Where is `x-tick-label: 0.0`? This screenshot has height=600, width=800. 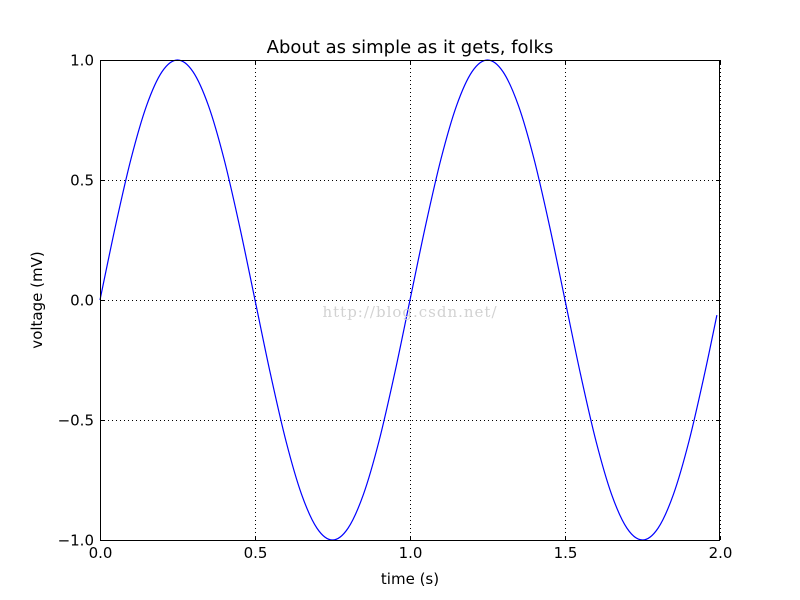 x-tick-label: 0.0 is located at coordinates (101, 553).